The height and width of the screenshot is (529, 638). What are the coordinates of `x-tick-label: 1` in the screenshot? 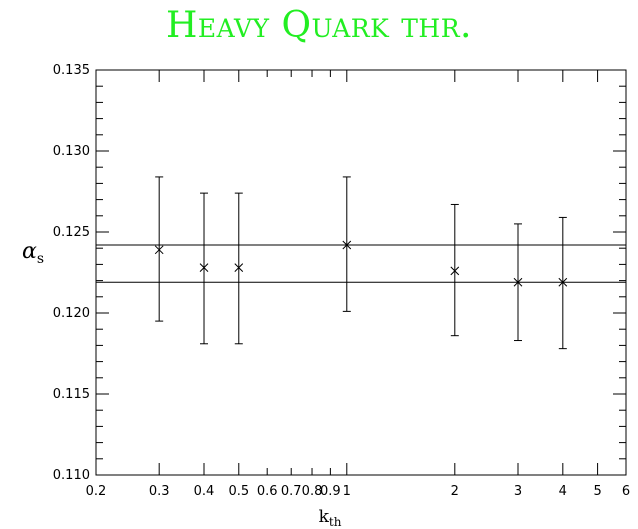 It's located at (347, 491).